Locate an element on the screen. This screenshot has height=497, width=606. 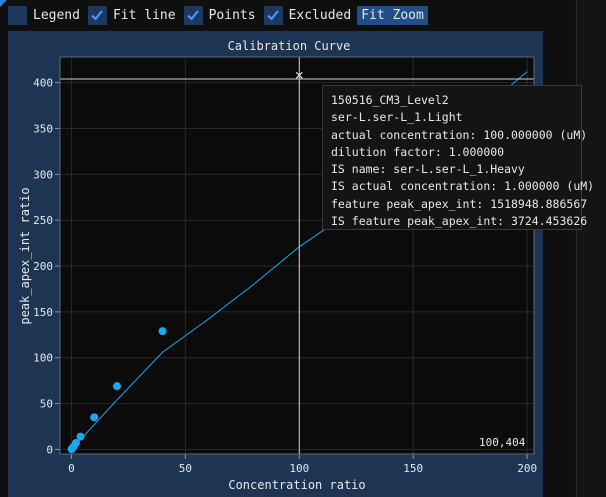
x-tick-label: 50 is located at coordinates (185, 468).